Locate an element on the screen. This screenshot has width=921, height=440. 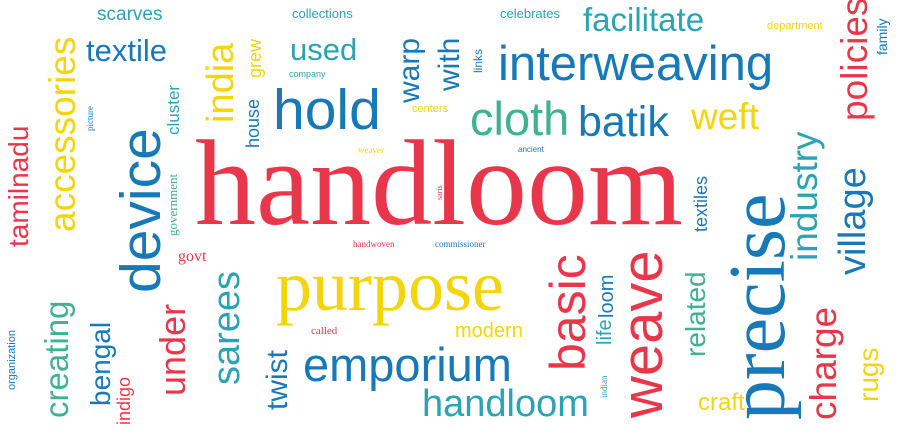
word-handloom-small: handloom is located at coordinates (505, 404).